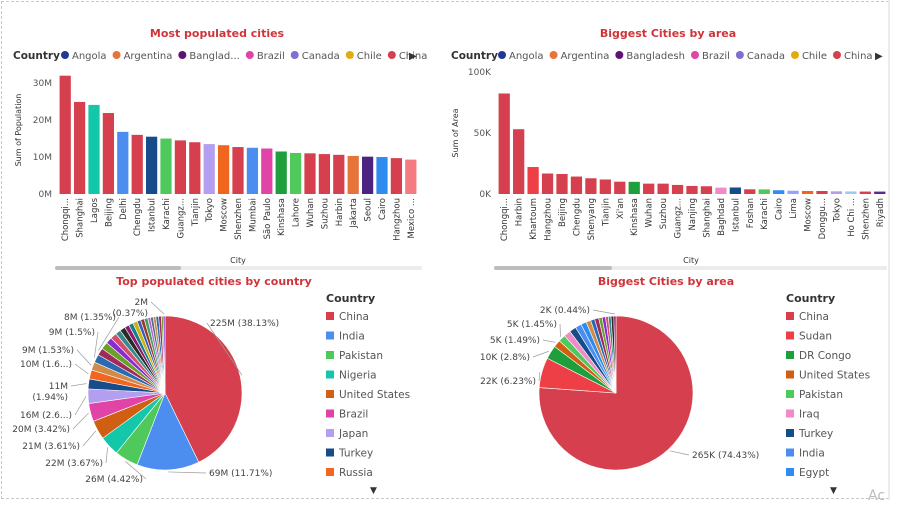 The image size is (897, 507). I want to click on legend-item: Sudan, so click(815, 337).